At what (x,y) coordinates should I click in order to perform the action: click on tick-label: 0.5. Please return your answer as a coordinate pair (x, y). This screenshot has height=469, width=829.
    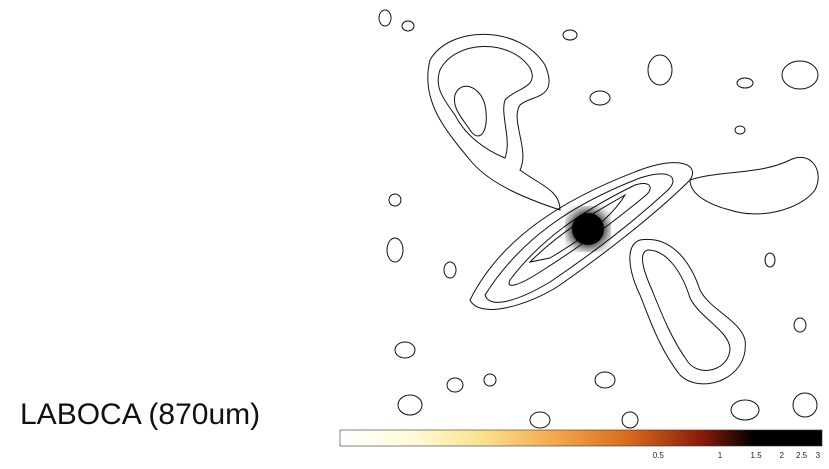
    Looking at the image, I should click on (659, 455).